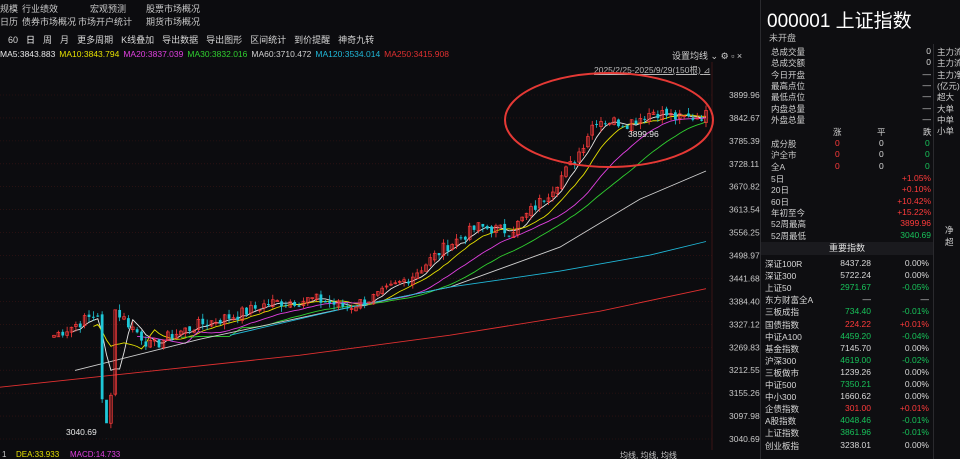  What do you see at coordinates (855, 287) in the screenshot?
I see `index-price: 2971.67` at bounding box center [855, 287].